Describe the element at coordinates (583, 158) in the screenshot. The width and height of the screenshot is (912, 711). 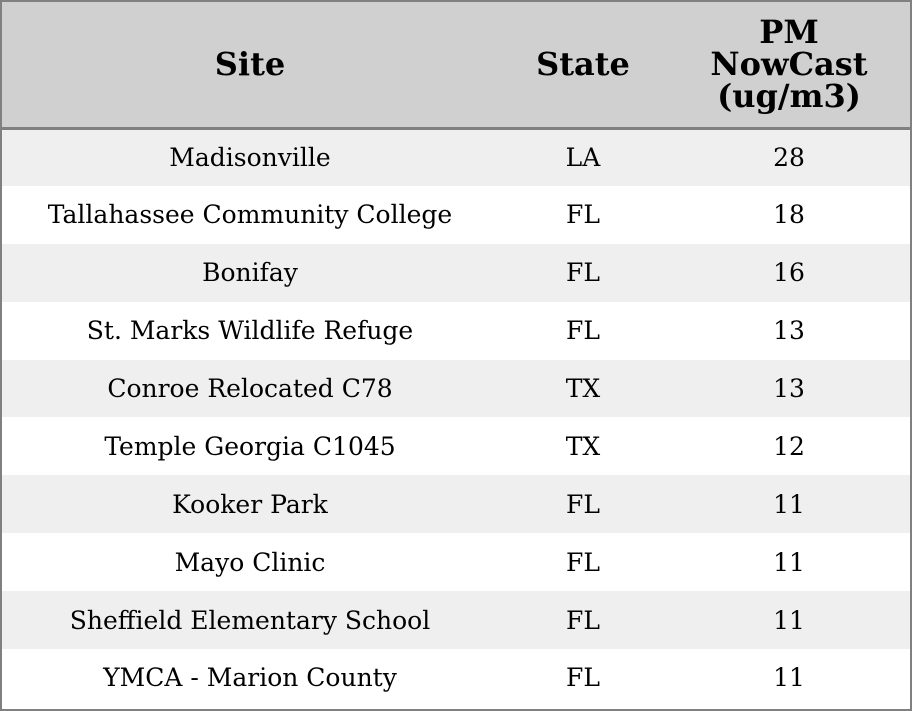
I see `state-cell: LA` at that location.